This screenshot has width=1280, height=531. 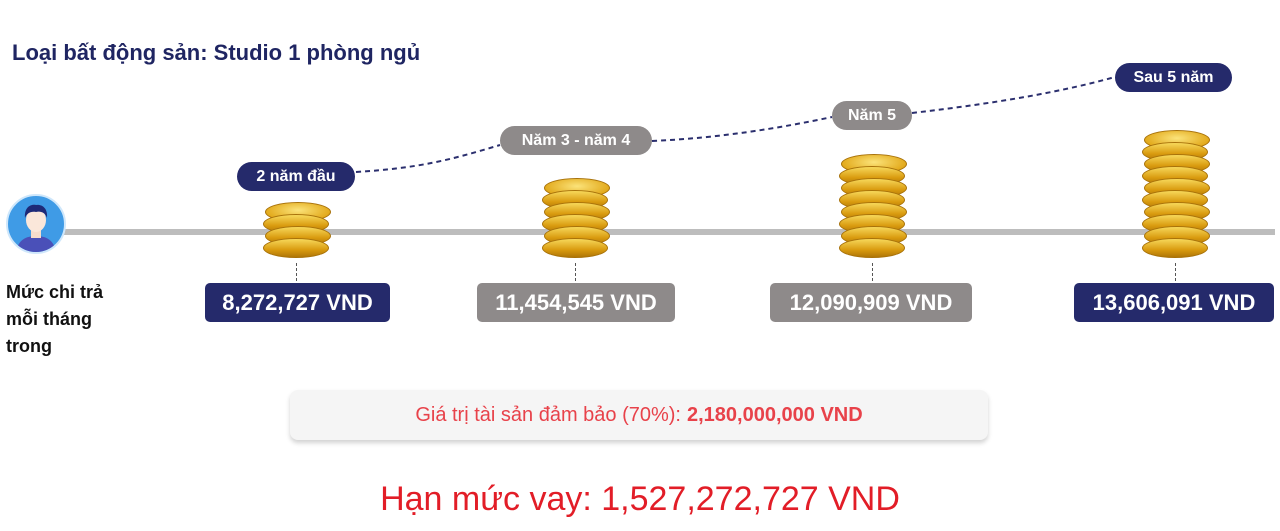 I want to click on timeline-track, so click(x=667, y=232).